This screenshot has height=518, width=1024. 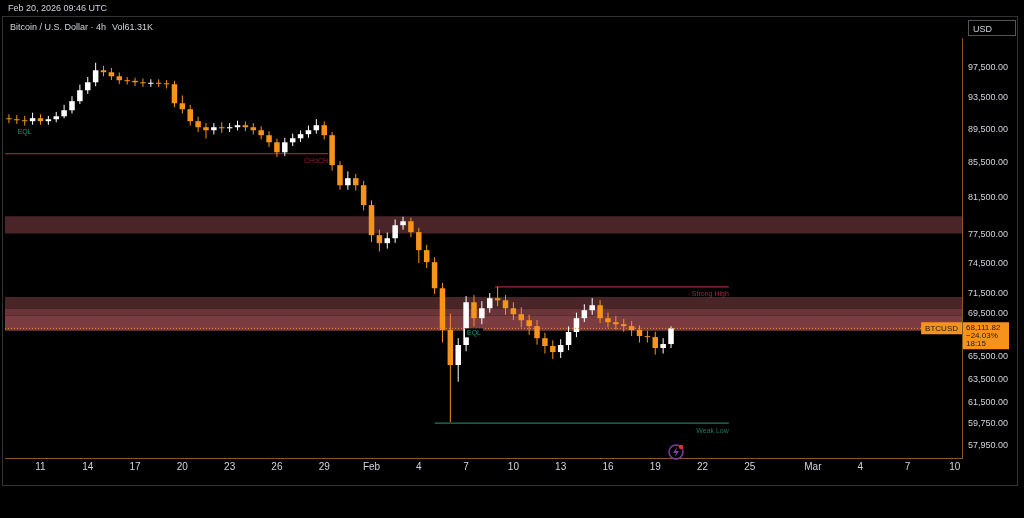 What do you see at coordinates (988, 313) in the screenshot?
I see `y-tick-label: 69,500.00` at bounding box center [988, 313].